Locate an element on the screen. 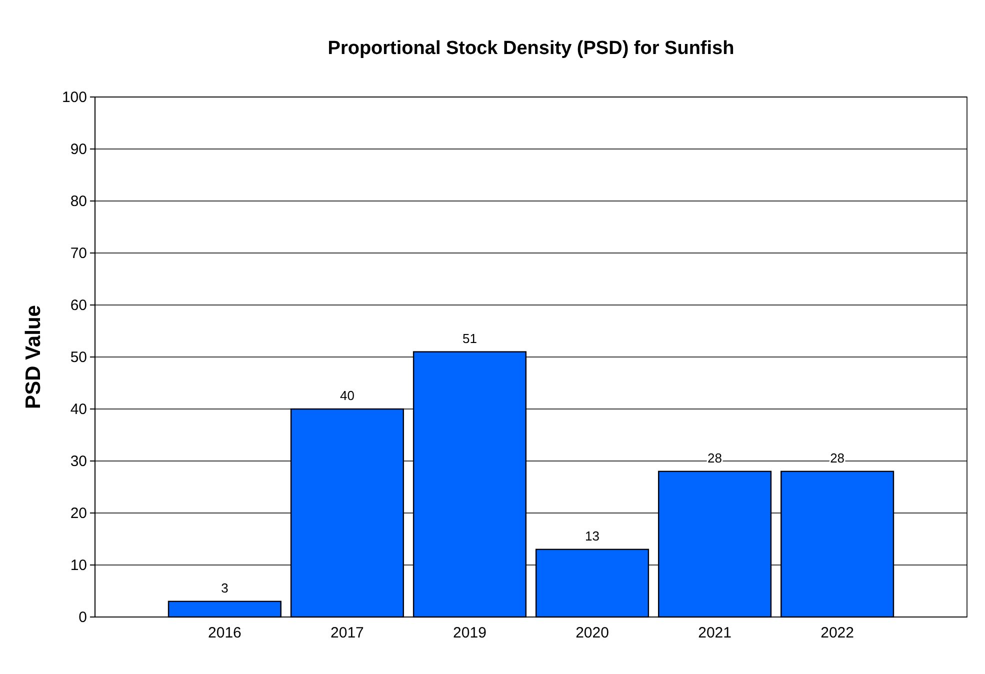  x-tick-label: 2019 is located at coordinates (469, 633).